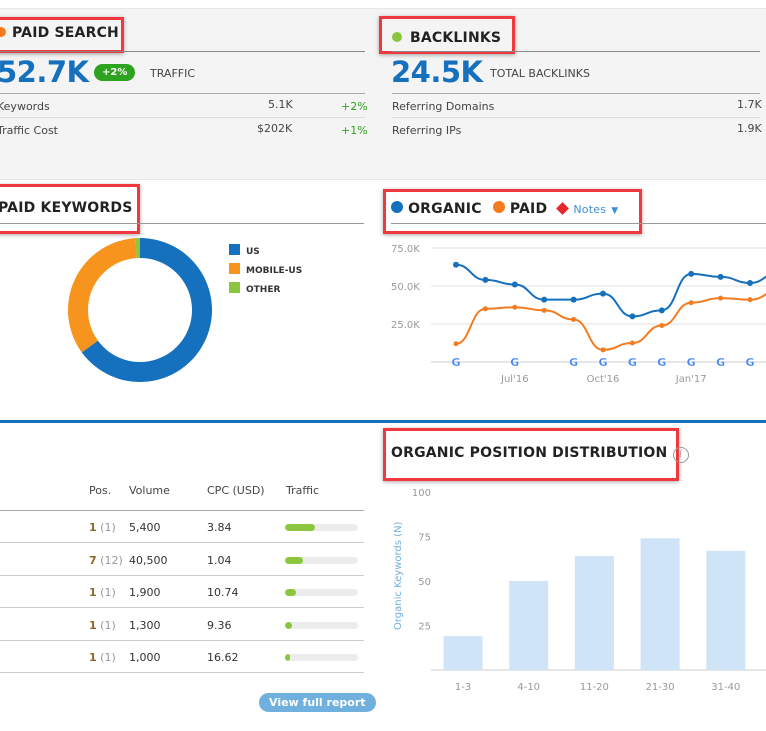  I want to click on position-cell: 7 (12), so click(106, 560).